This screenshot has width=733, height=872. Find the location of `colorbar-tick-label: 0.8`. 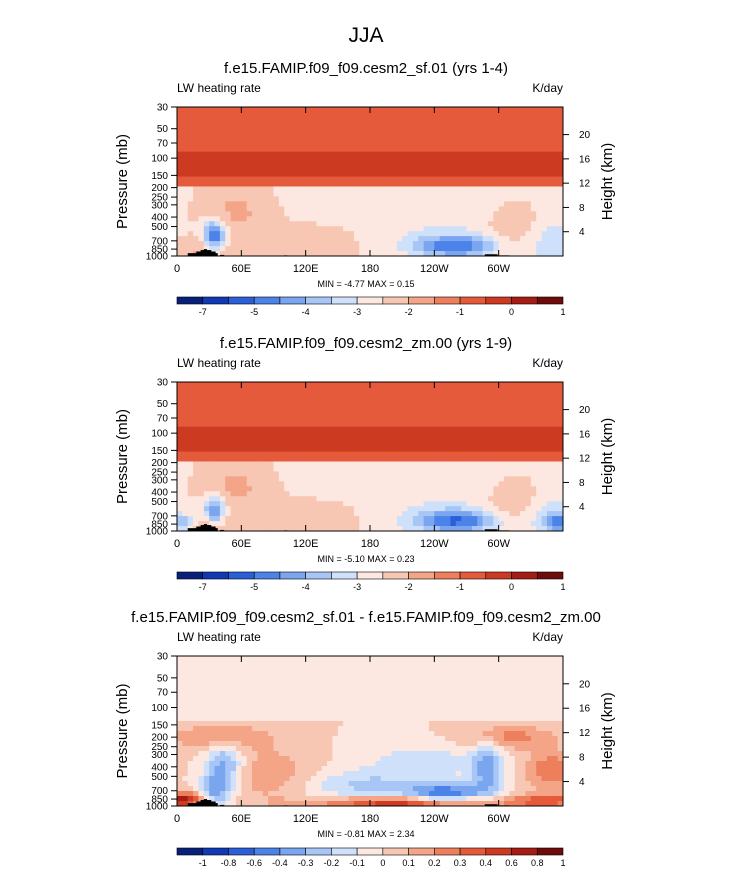

colorbar-tick-label: 0.8 is located at coordinates (537, 863).